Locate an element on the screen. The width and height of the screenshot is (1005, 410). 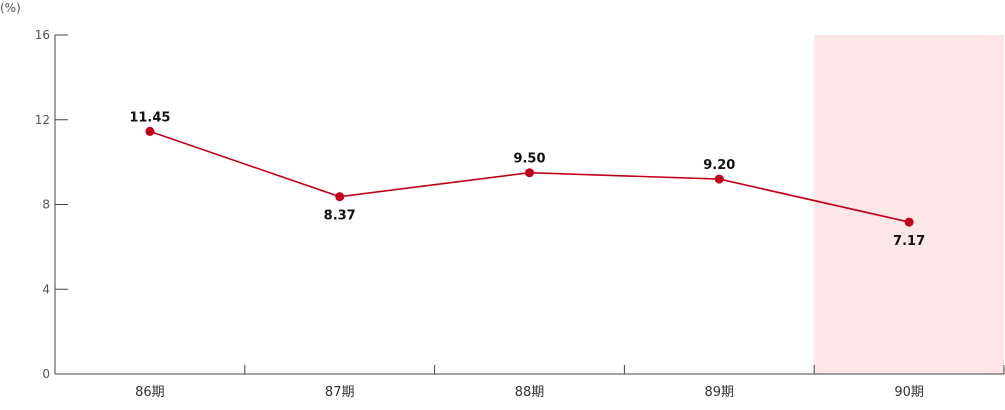
x-tick-label: 90期 is located at coordinates (909, 392).